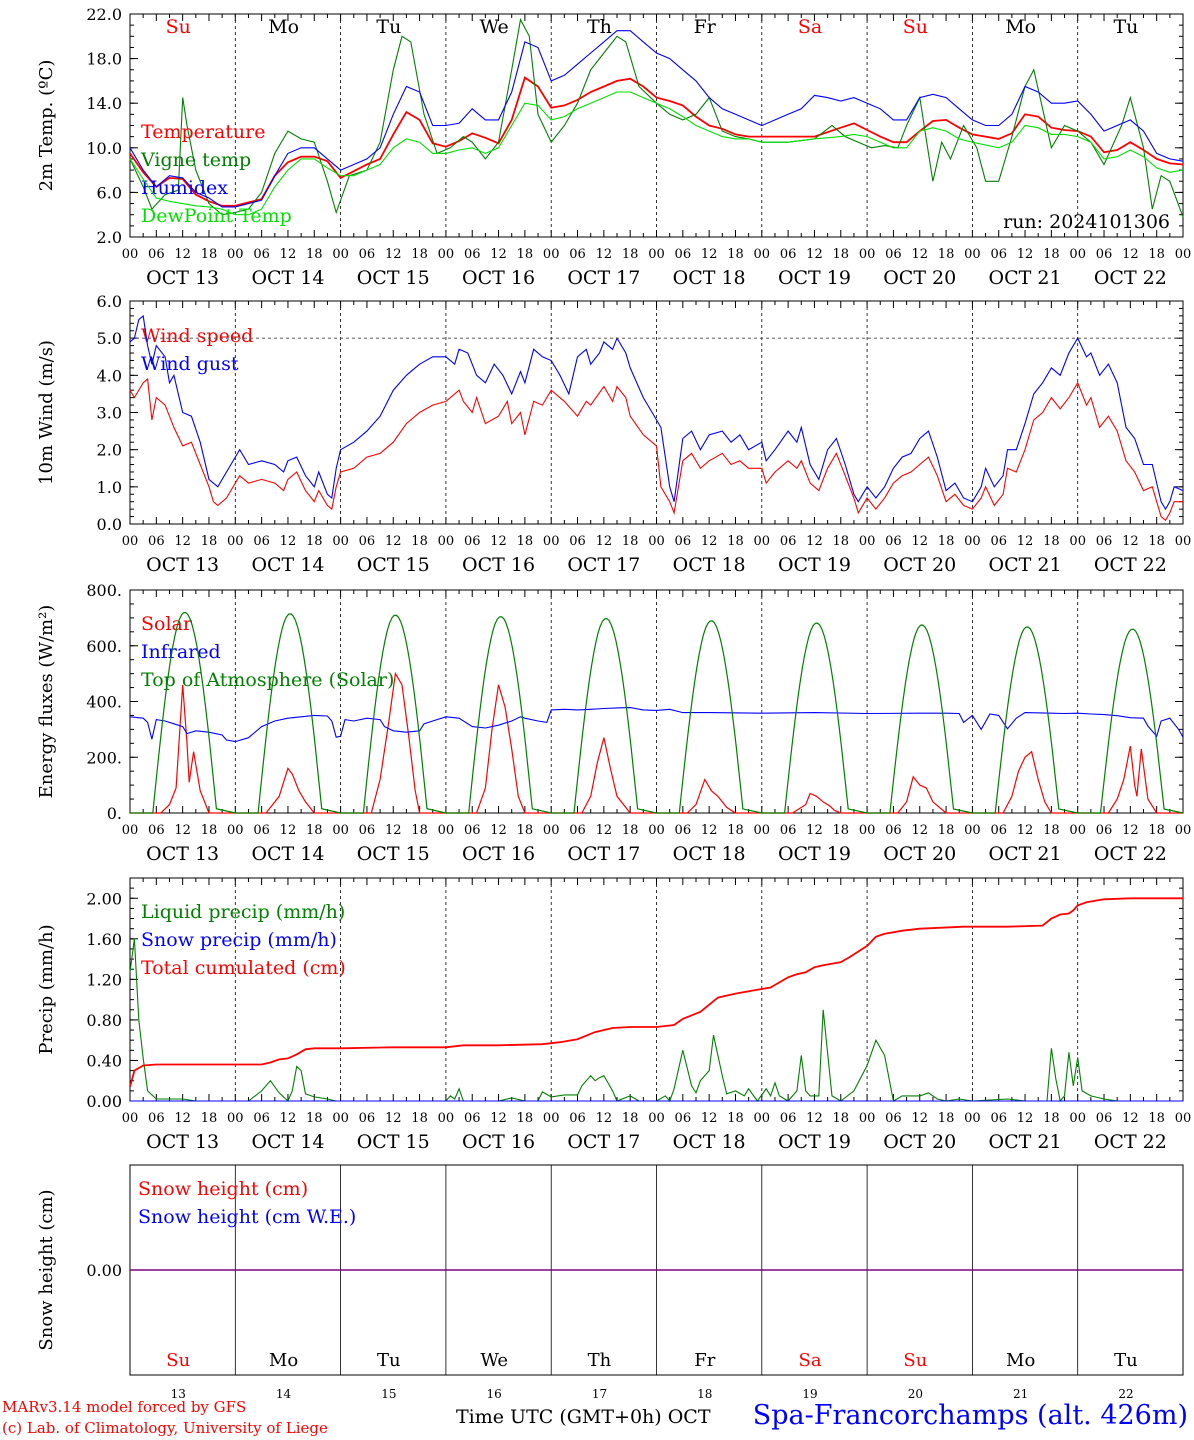  I want to click on y-tick-label: 0.0, so click(109, 524).